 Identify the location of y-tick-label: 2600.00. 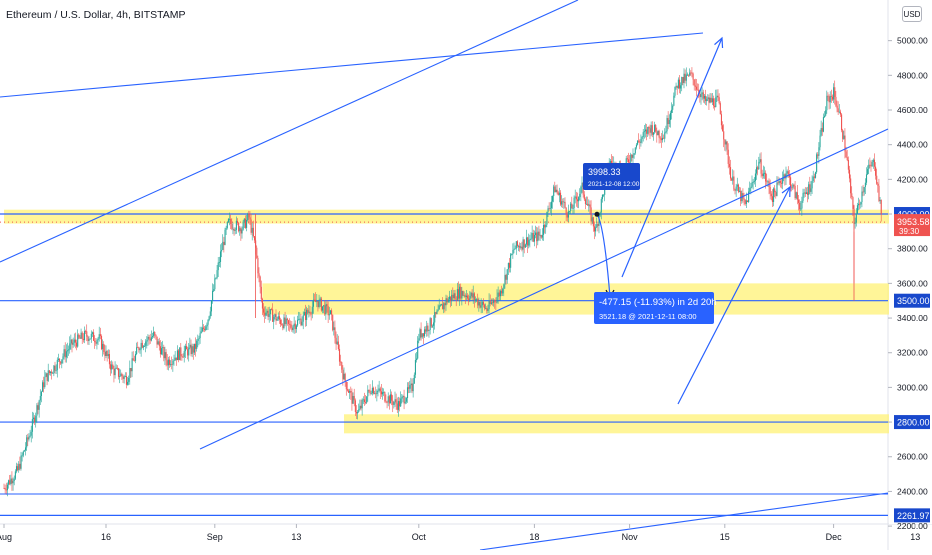
(912, 457).